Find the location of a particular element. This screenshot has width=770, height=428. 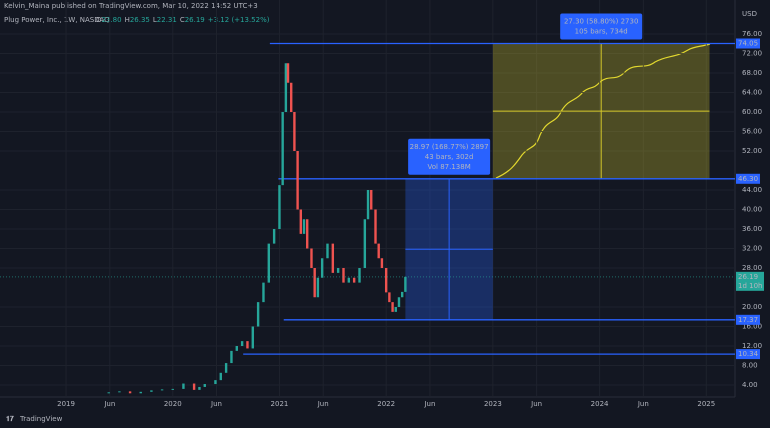

y-tick-label: 20.00 is located at coordinates (752, 307).